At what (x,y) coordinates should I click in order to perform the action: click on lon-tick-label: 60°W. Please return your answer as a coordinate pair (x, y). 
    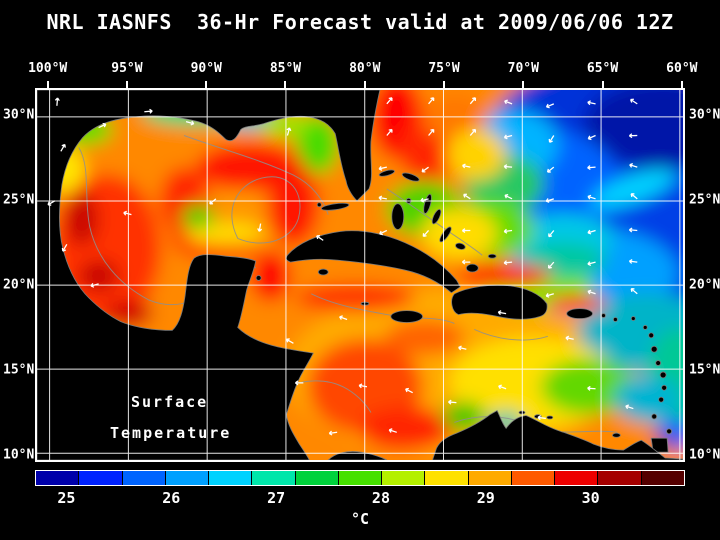
    Looking at the image, I should click on (682, 68).